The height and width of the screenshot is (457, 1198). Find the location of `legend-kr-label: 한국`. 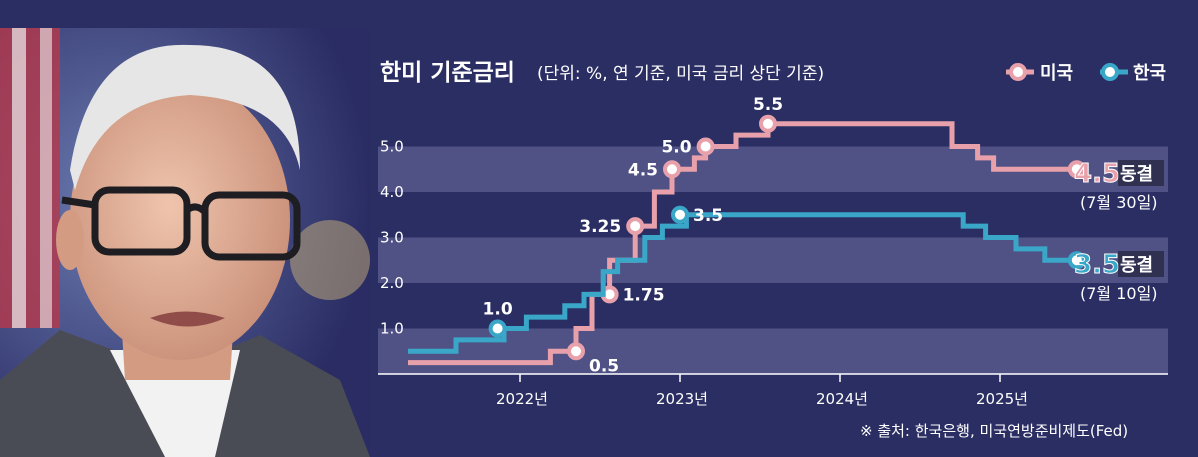

legend-kr-label: 한국 is located at coordinates (1149, 73).